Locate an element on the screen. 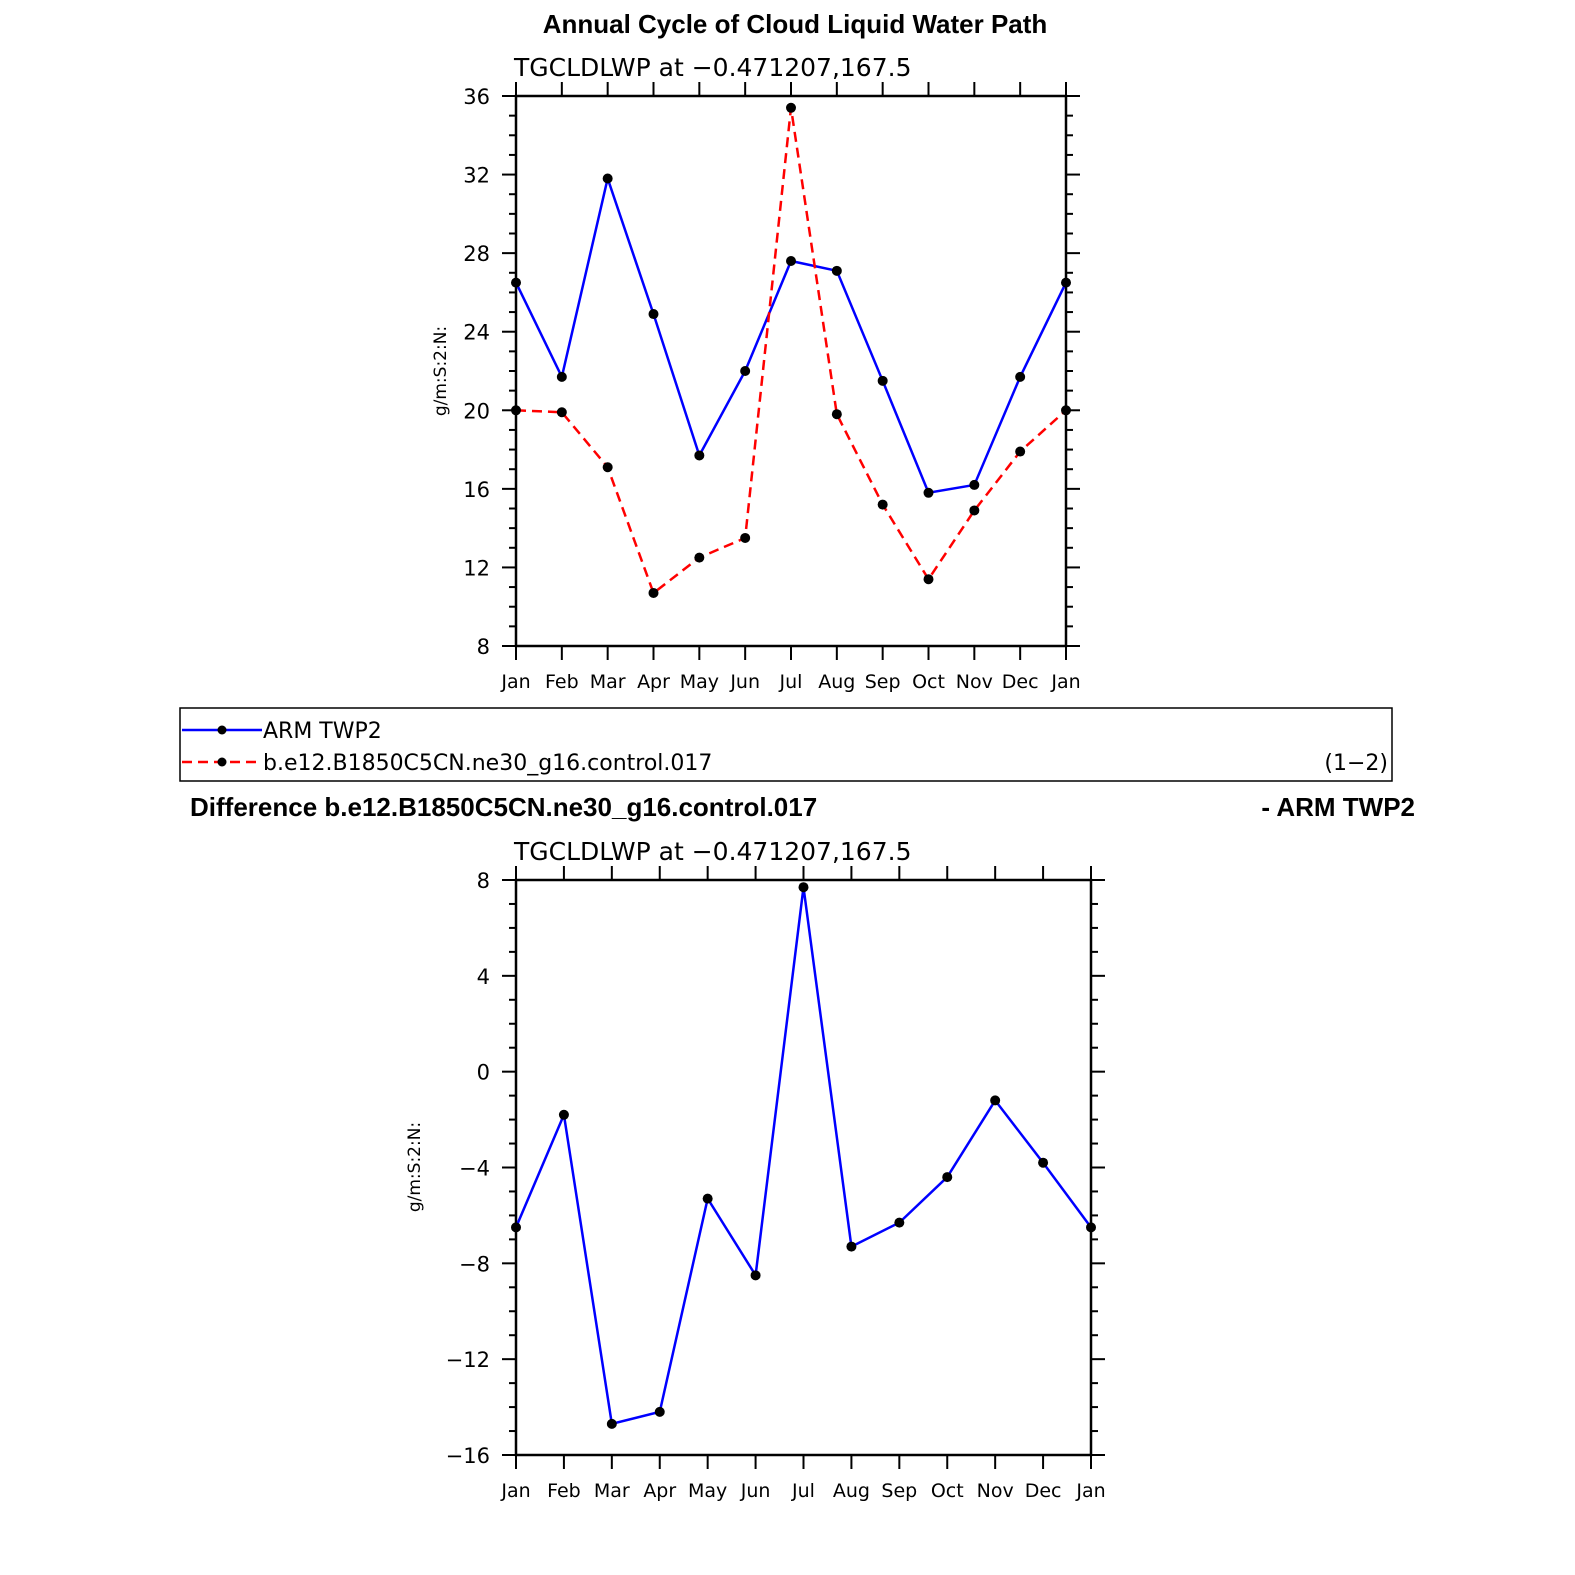 The image size is (1575, 1575). legend-note: (1−2) is located at coordinates (1356, 763).